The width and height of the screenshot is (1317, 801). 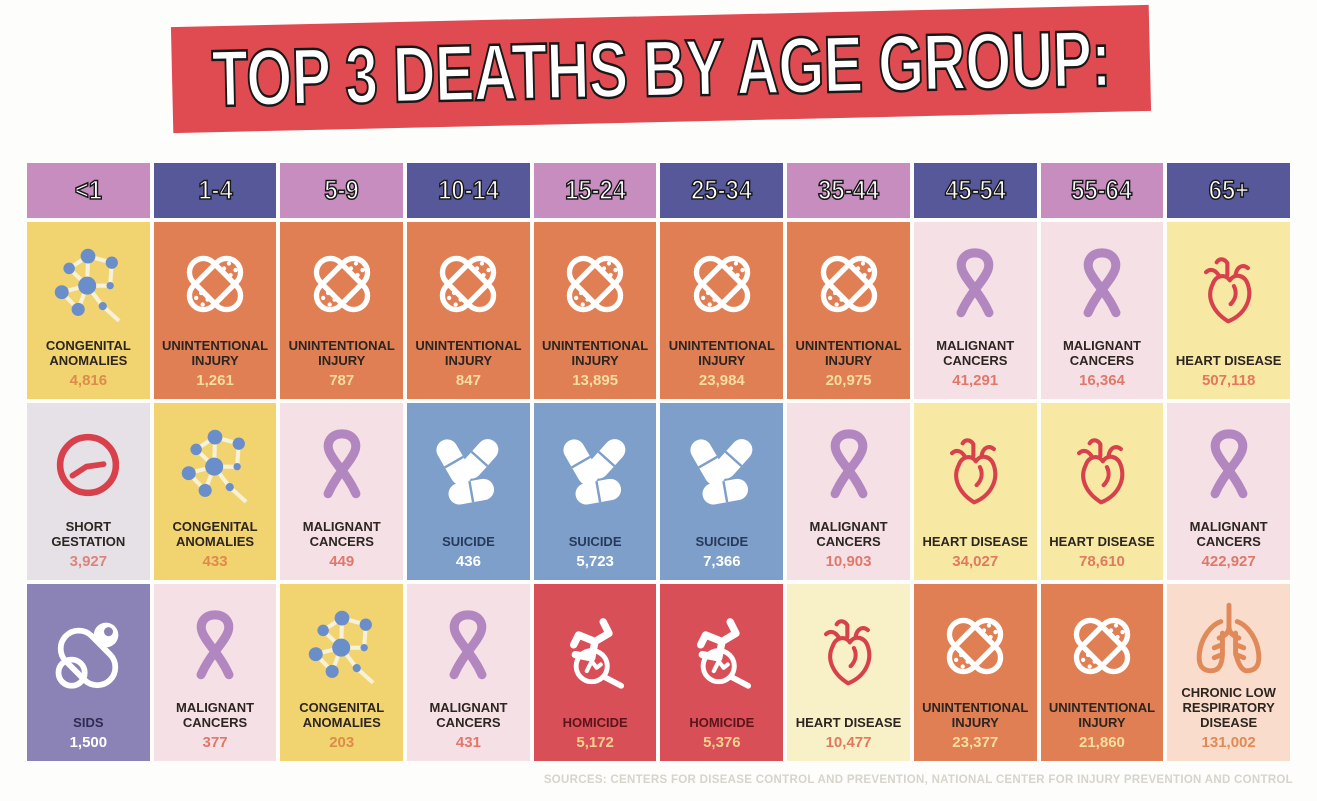 What do you see at coordinates (848, 380) in the screenshot?
I see `death-count: 20,975` at bounding box center [848, 380].